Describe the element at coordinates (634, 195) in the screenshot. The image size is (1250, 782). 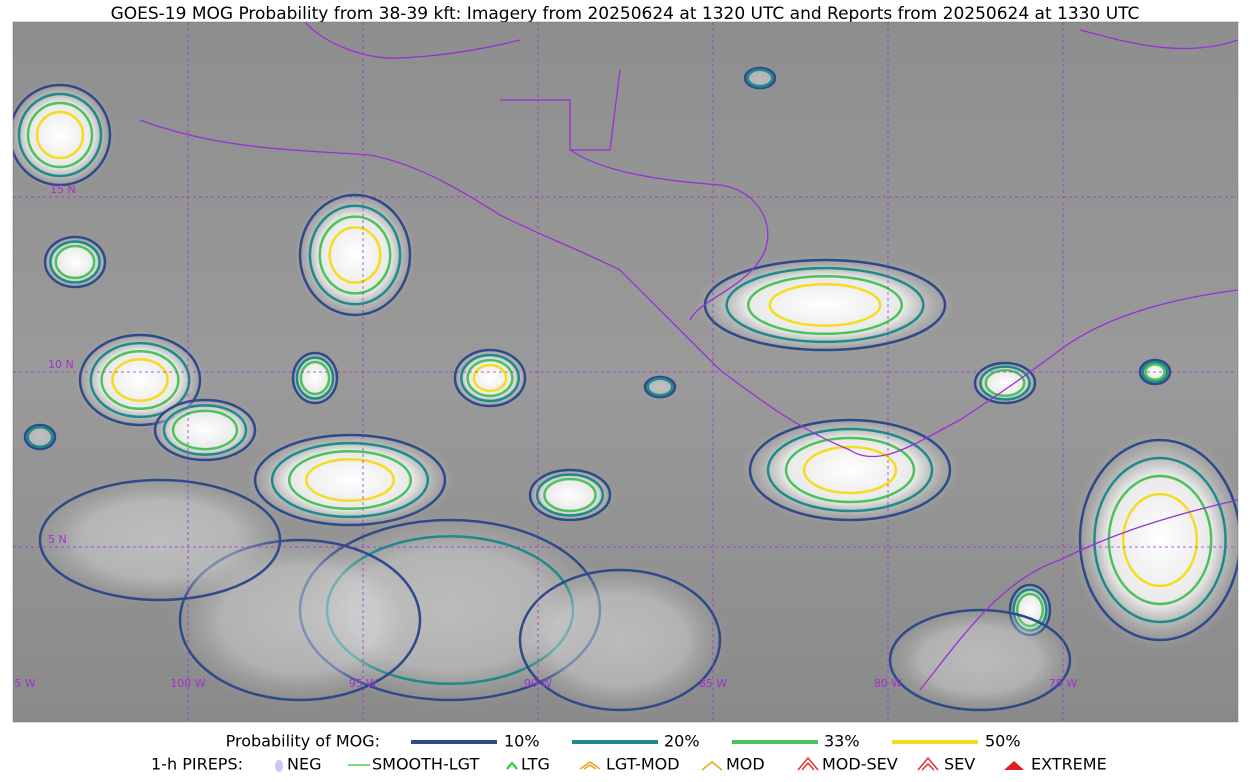
I see `coastline` at that location.